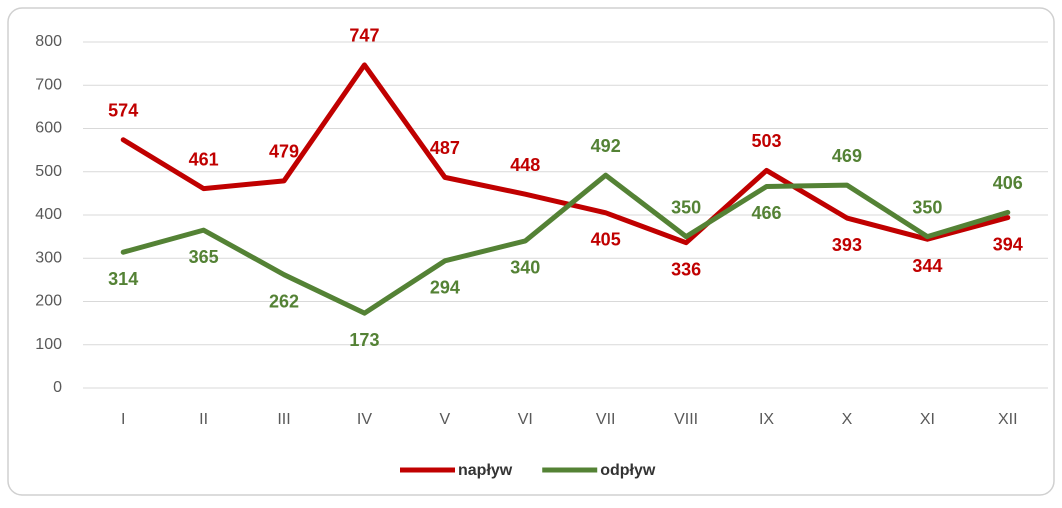 The image size is (1062, 508). Describe the element at coordinates (123, 419) in the screenshot. I see `x-tick-label: I` at that location.